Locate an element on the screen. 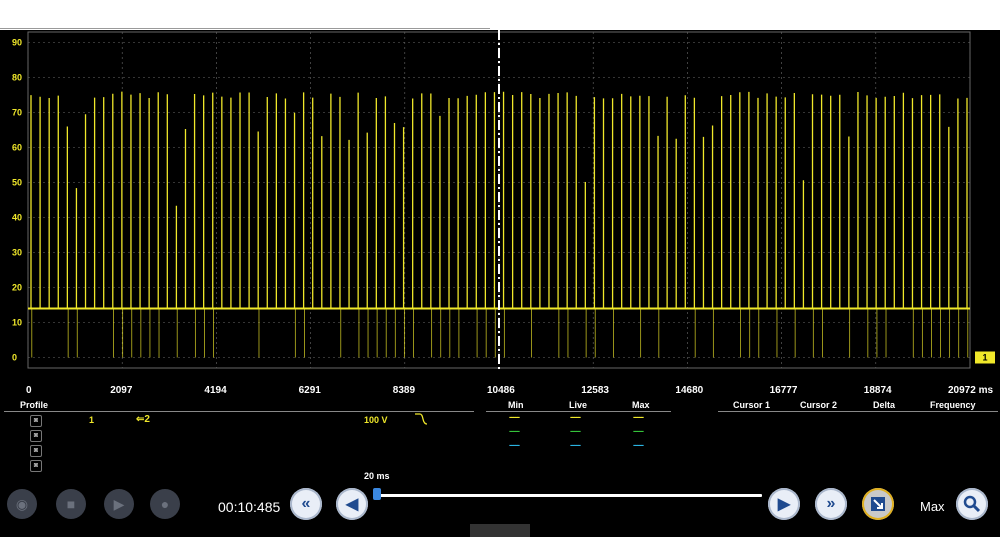 This screenshot has height=537, width=1000. snapshot-button: ◉ is located at coordinates (22, 504).